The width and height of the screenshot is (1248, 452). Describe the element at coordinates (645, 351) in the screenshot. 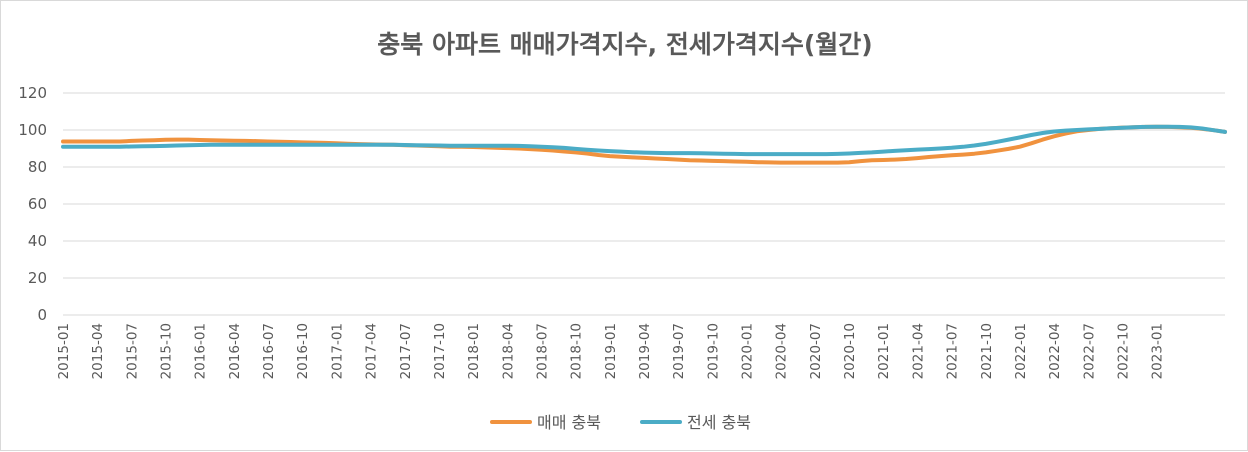

I see `x-tick-label: 2019-04` at that location.